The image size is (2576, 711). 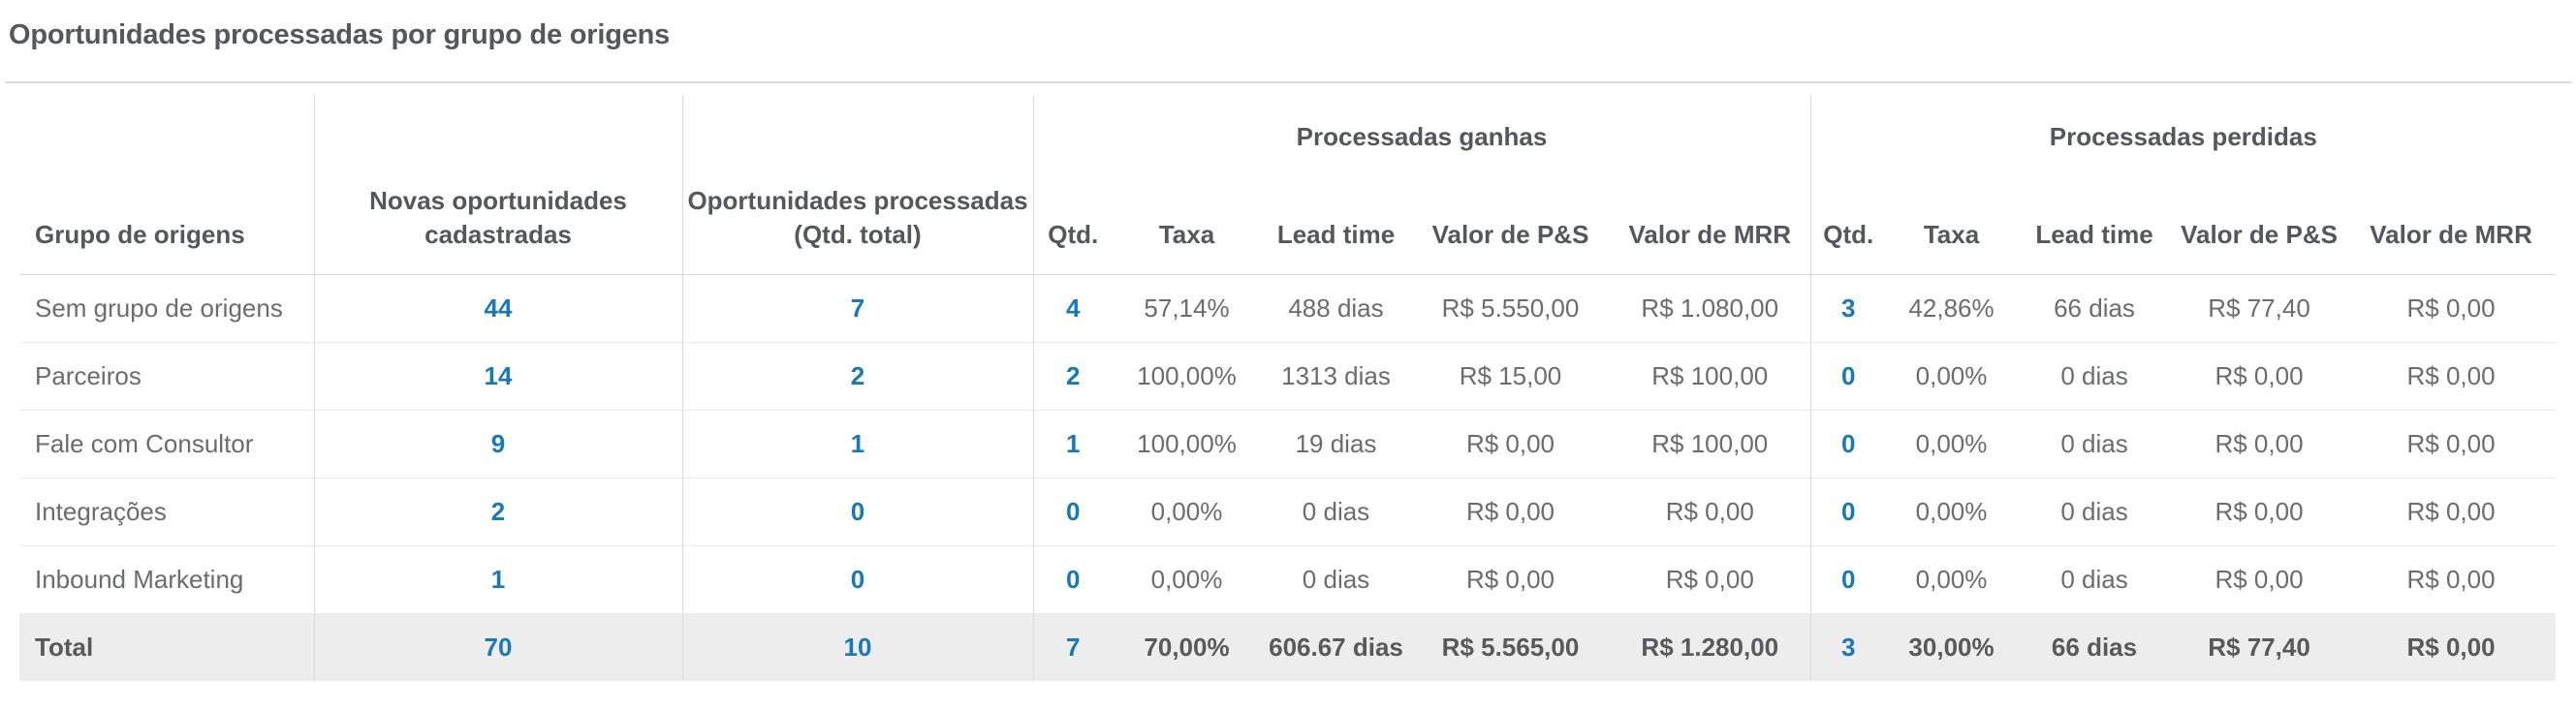 What do you see at coordinates (858, 184) in the screenshot?
I see `col-header-oportunidades-processadas: Oportunidades processadas (Qtd. total)` at bounding box center [858, 184].